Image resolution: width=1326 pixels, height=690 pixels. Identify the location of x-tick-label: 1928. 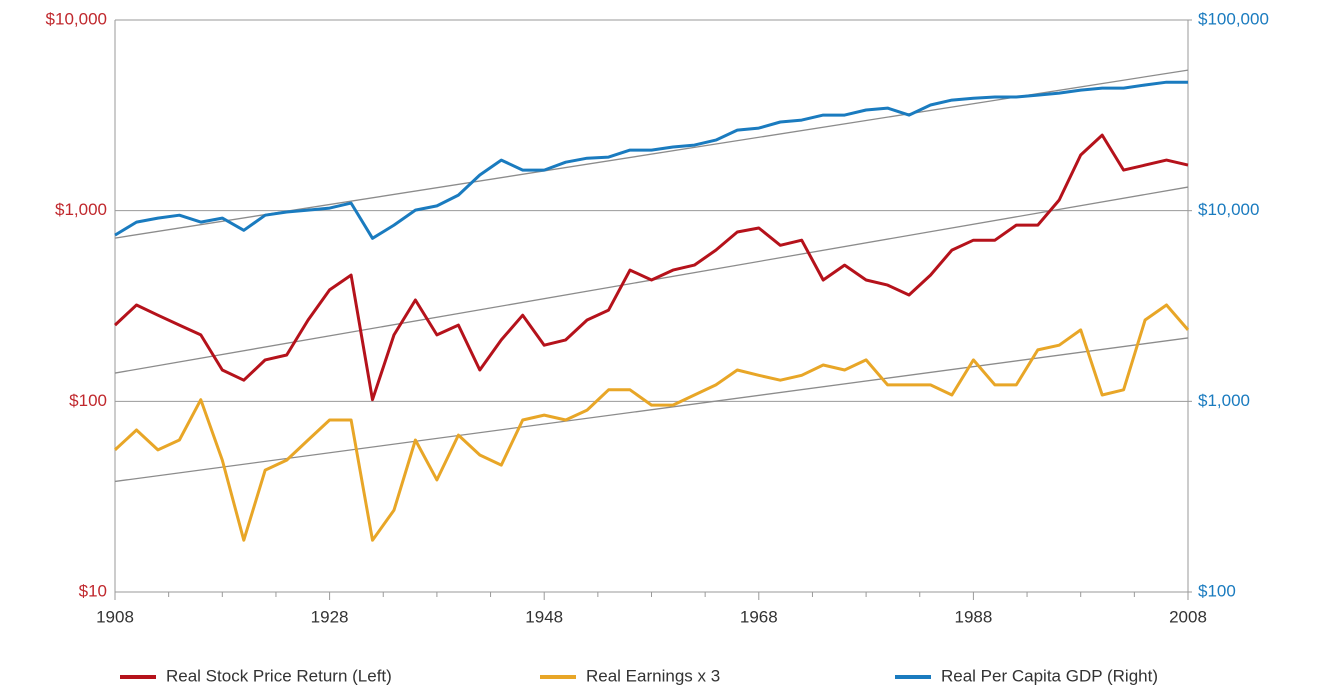
(330, 616).